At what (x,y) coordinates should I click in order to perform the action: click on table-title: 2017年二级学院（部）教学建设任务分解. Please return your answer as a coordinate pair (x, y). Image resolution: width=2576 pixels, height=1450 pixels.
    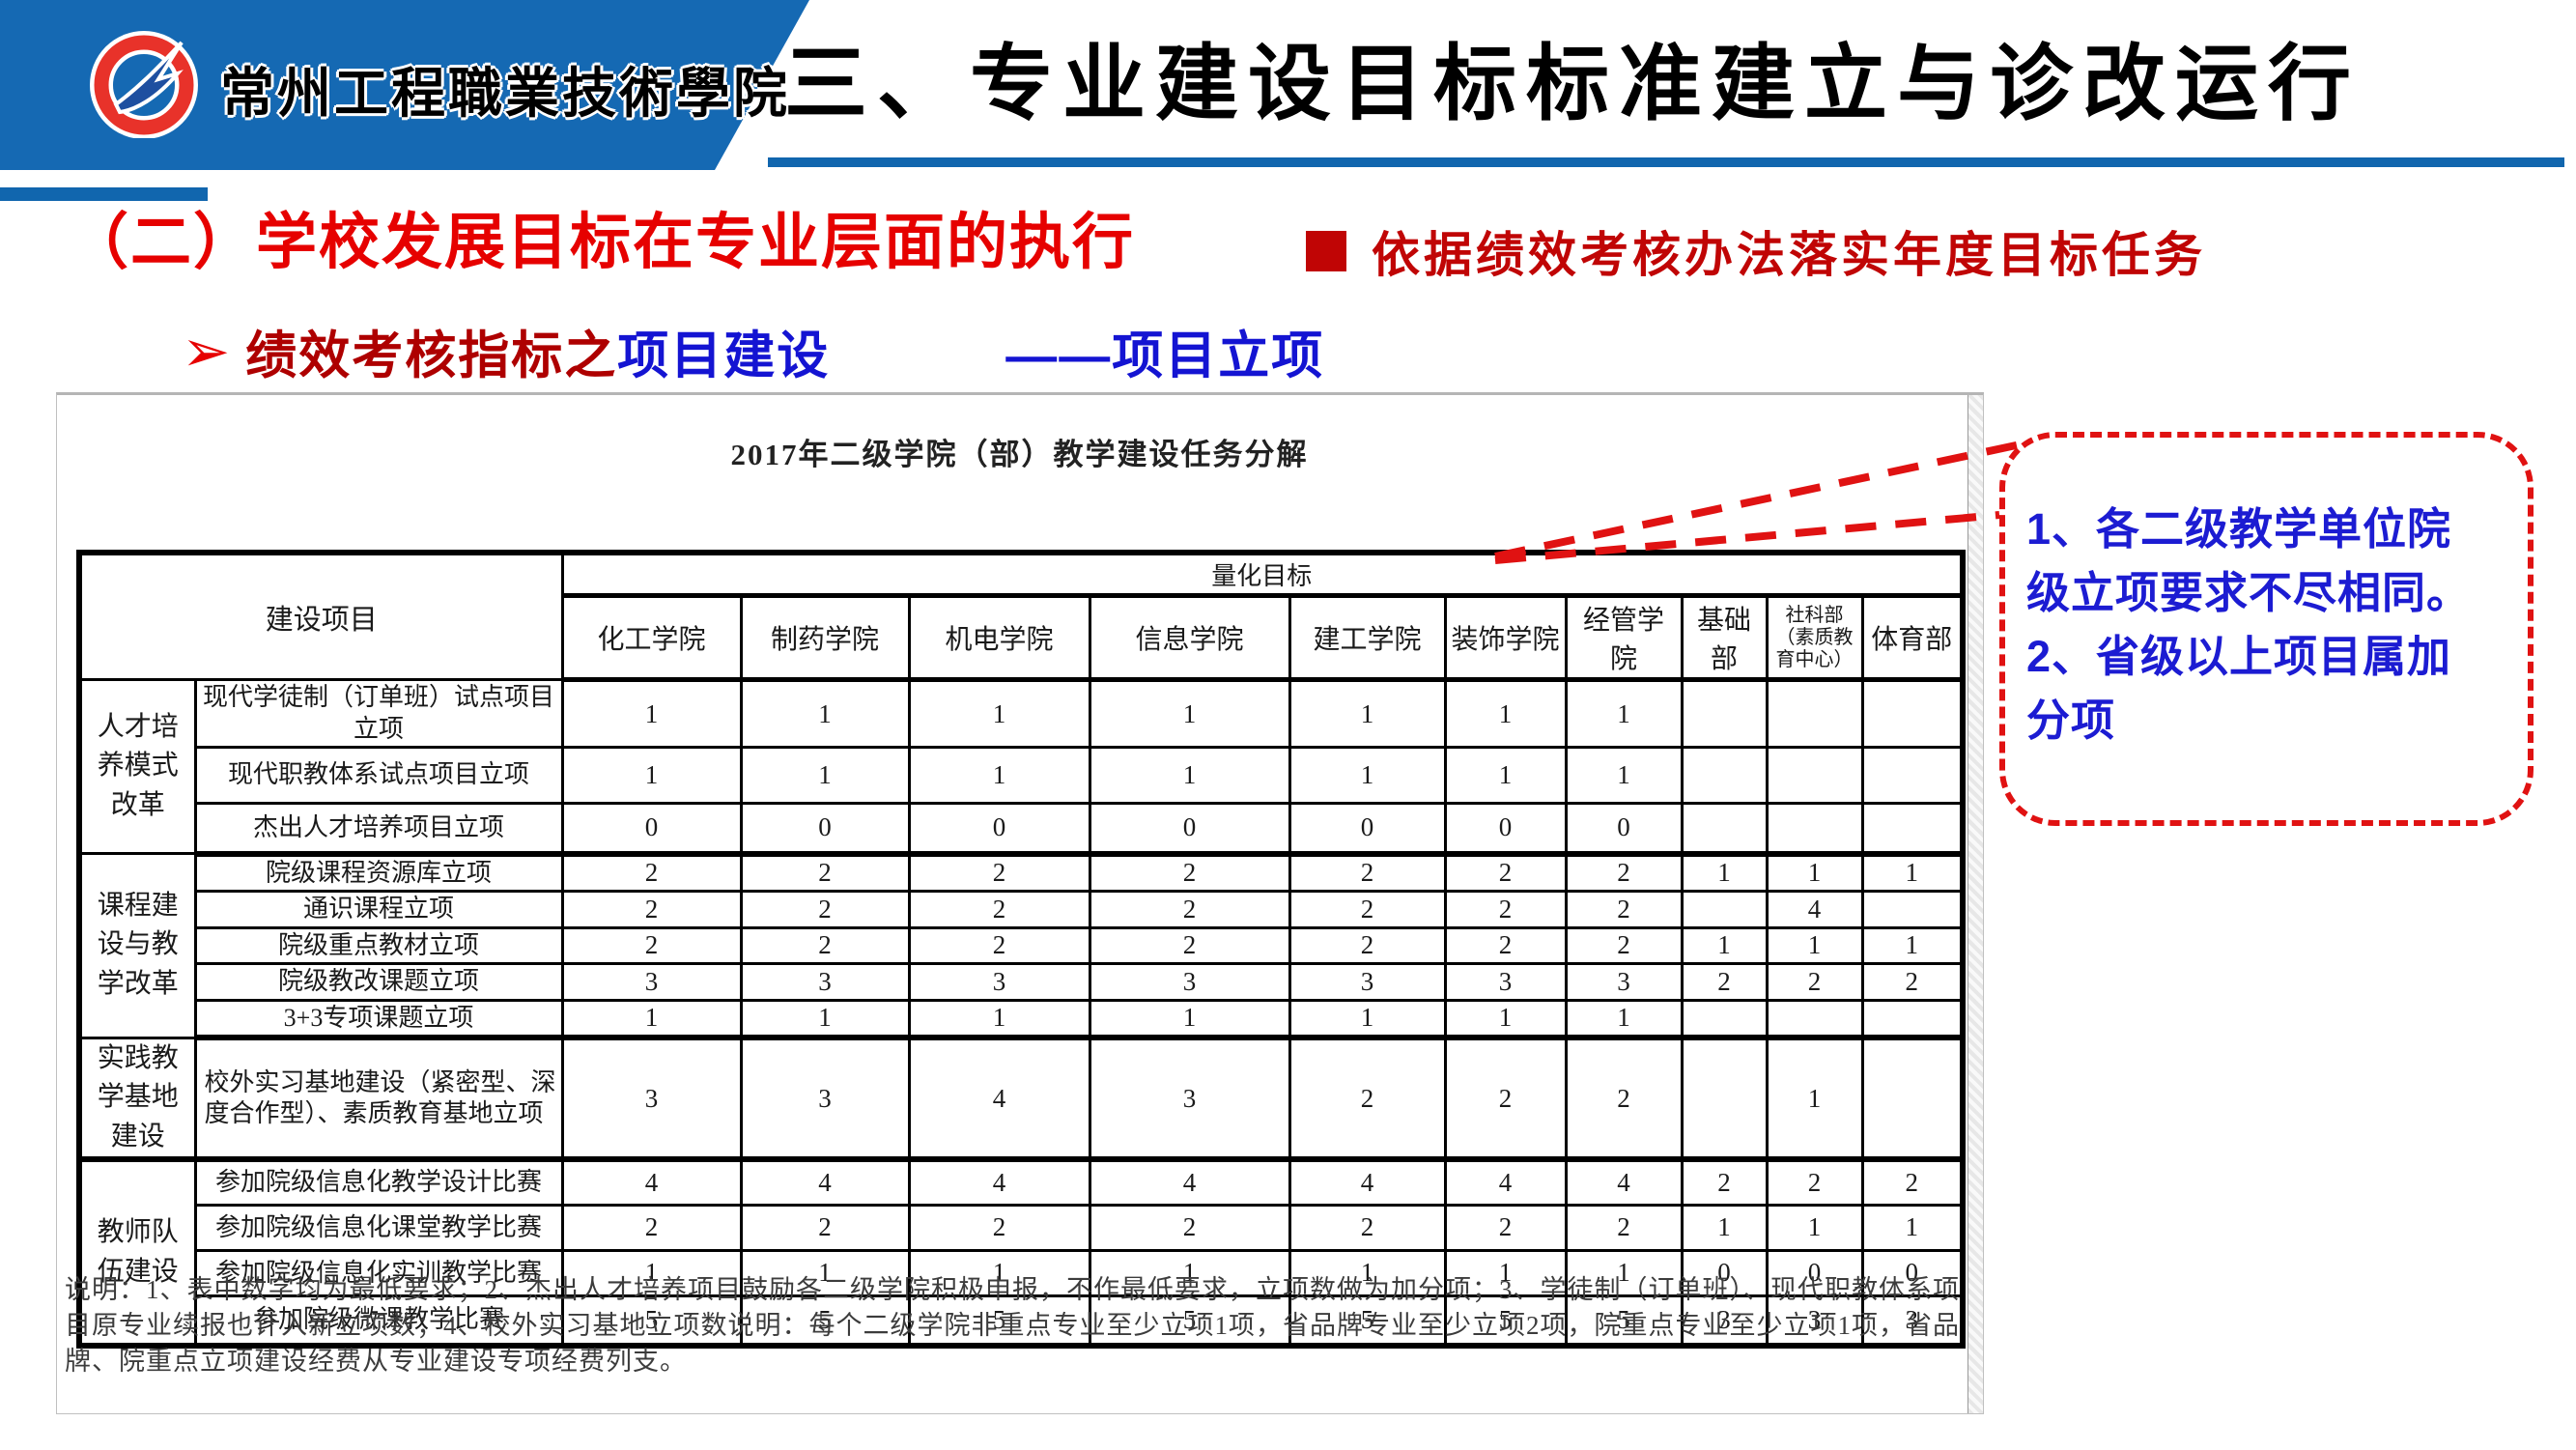
    Looking at the image, I should click on (1020, 455).